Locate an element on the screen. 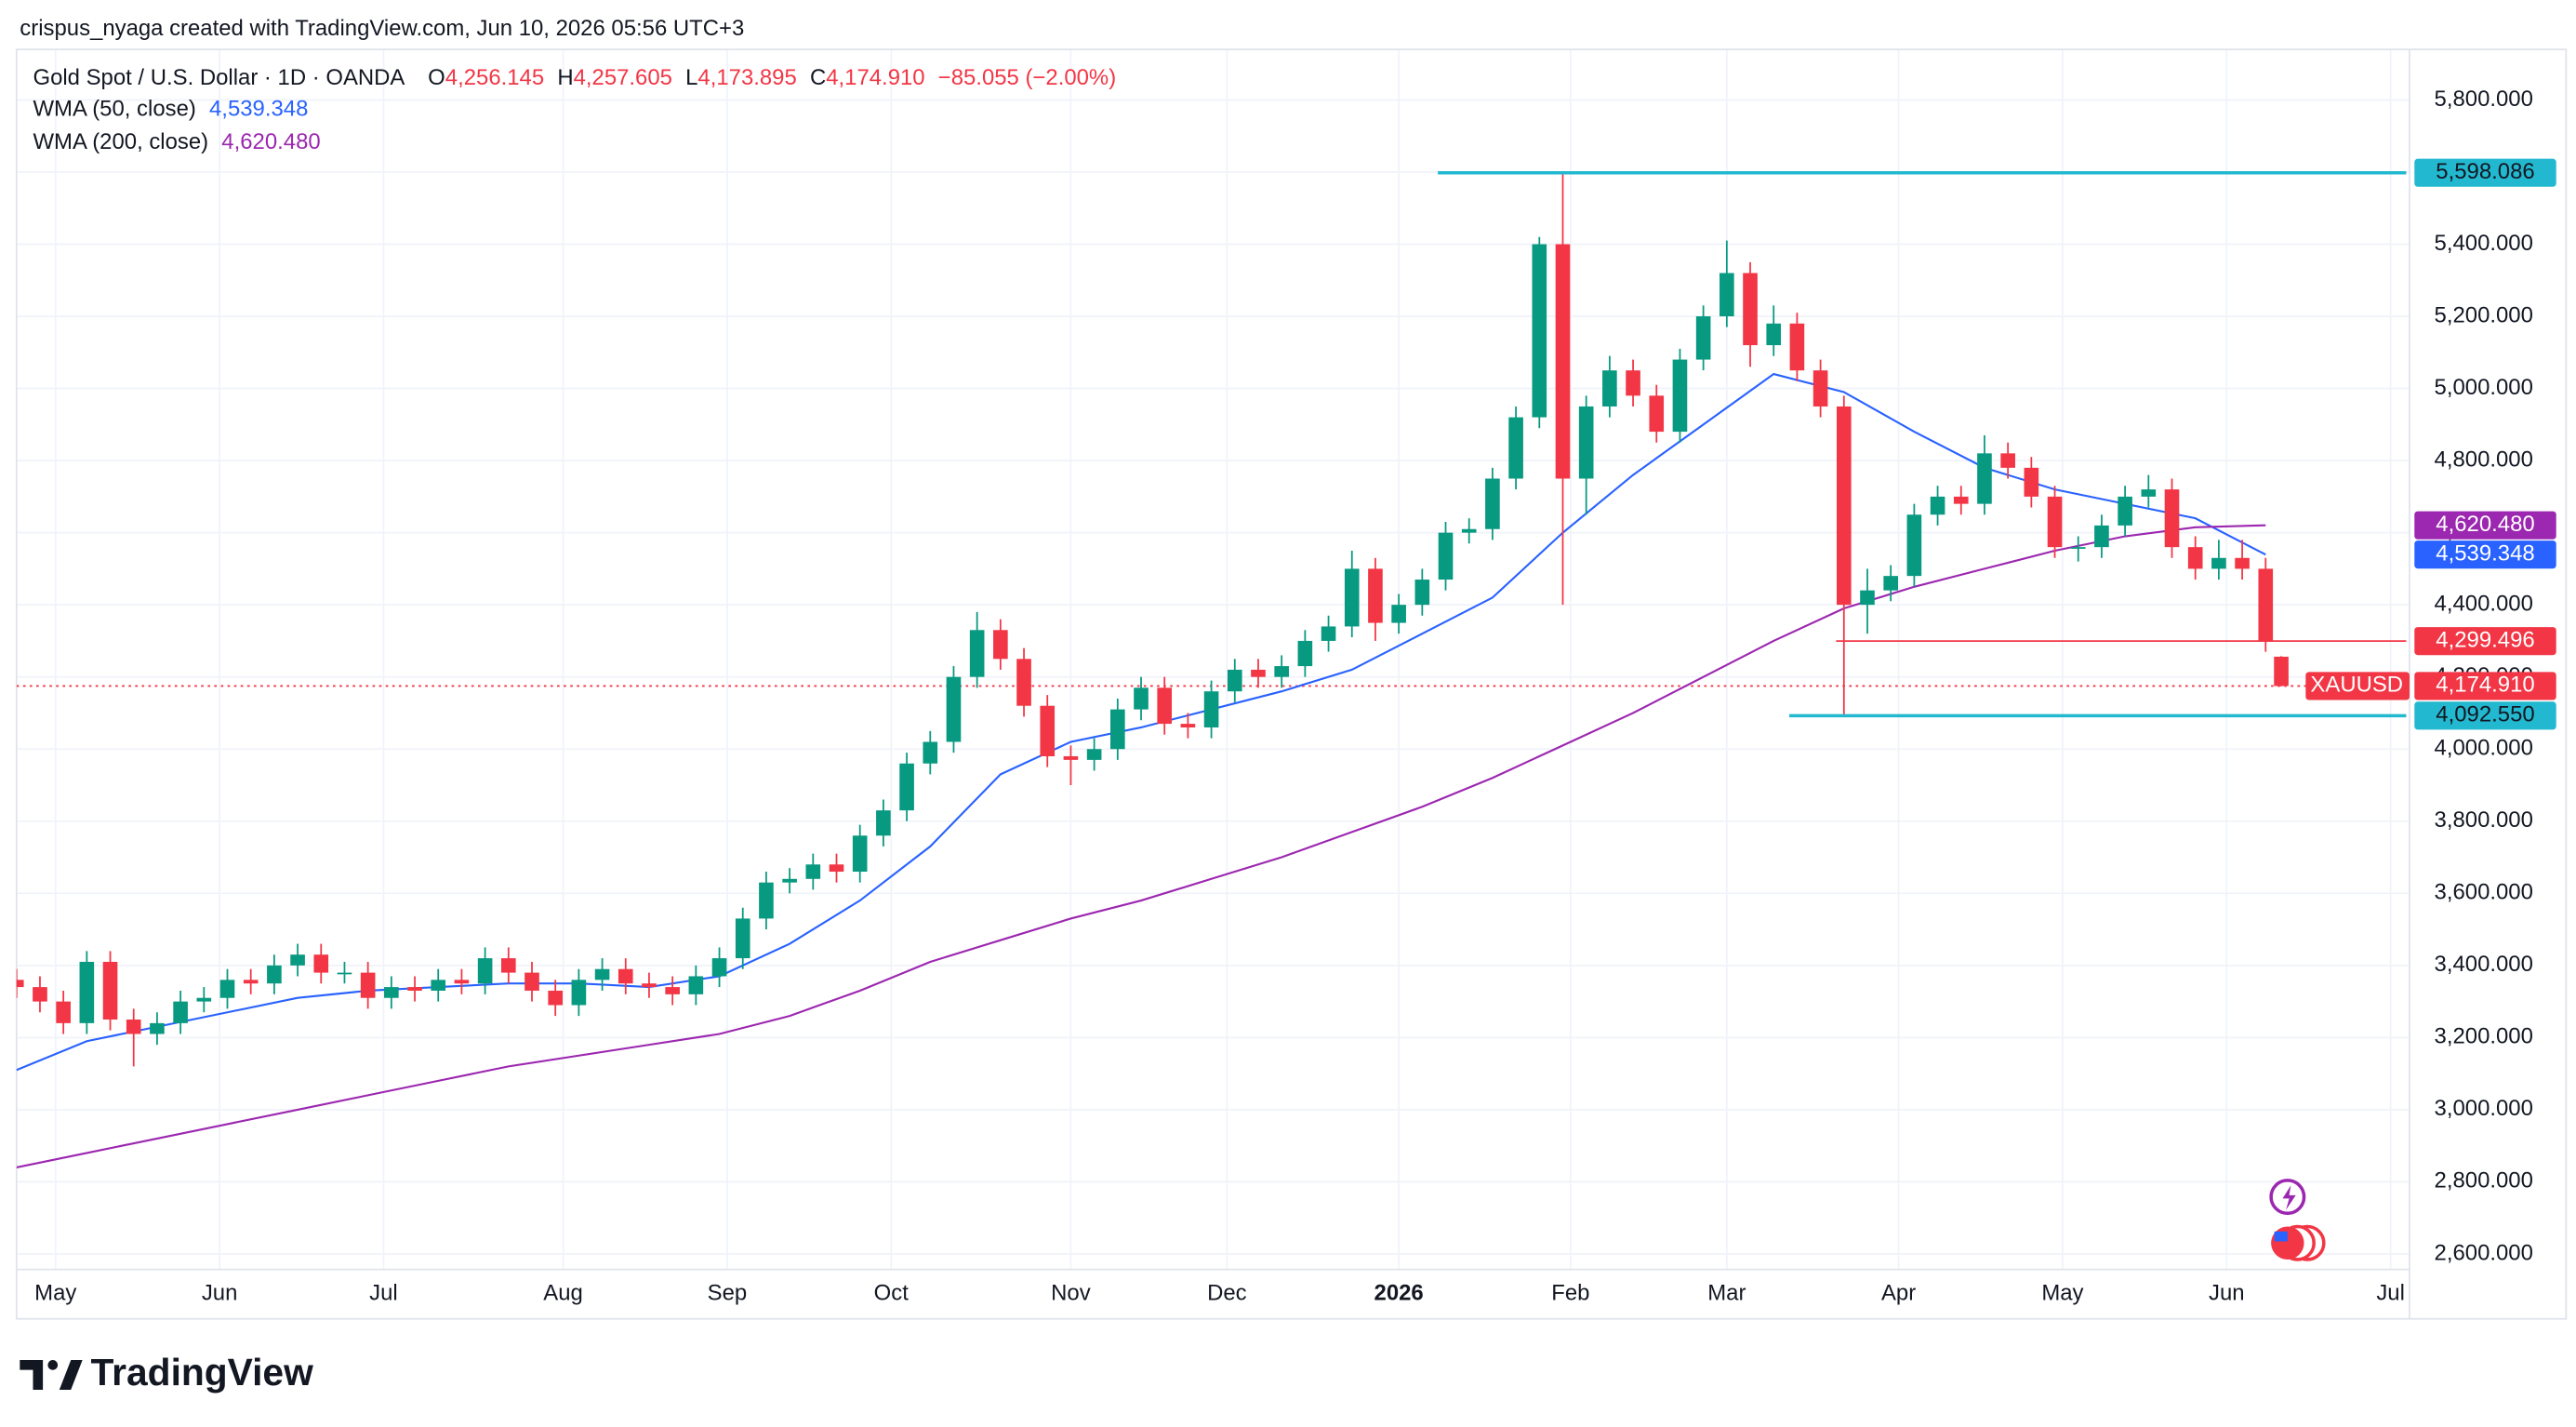 This screenshot has width=2576, height=1427. y-tick-label: 3,800.000 is located at coordinates (2484, 820).